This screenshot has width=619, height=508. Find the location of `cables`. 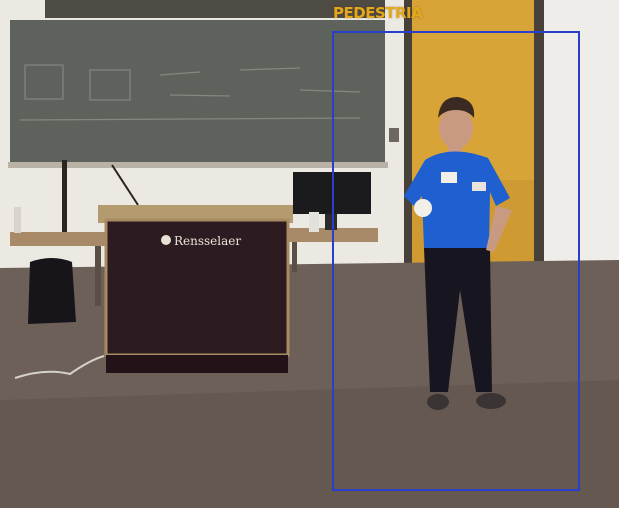

cables is located at coordinates (59, 367).